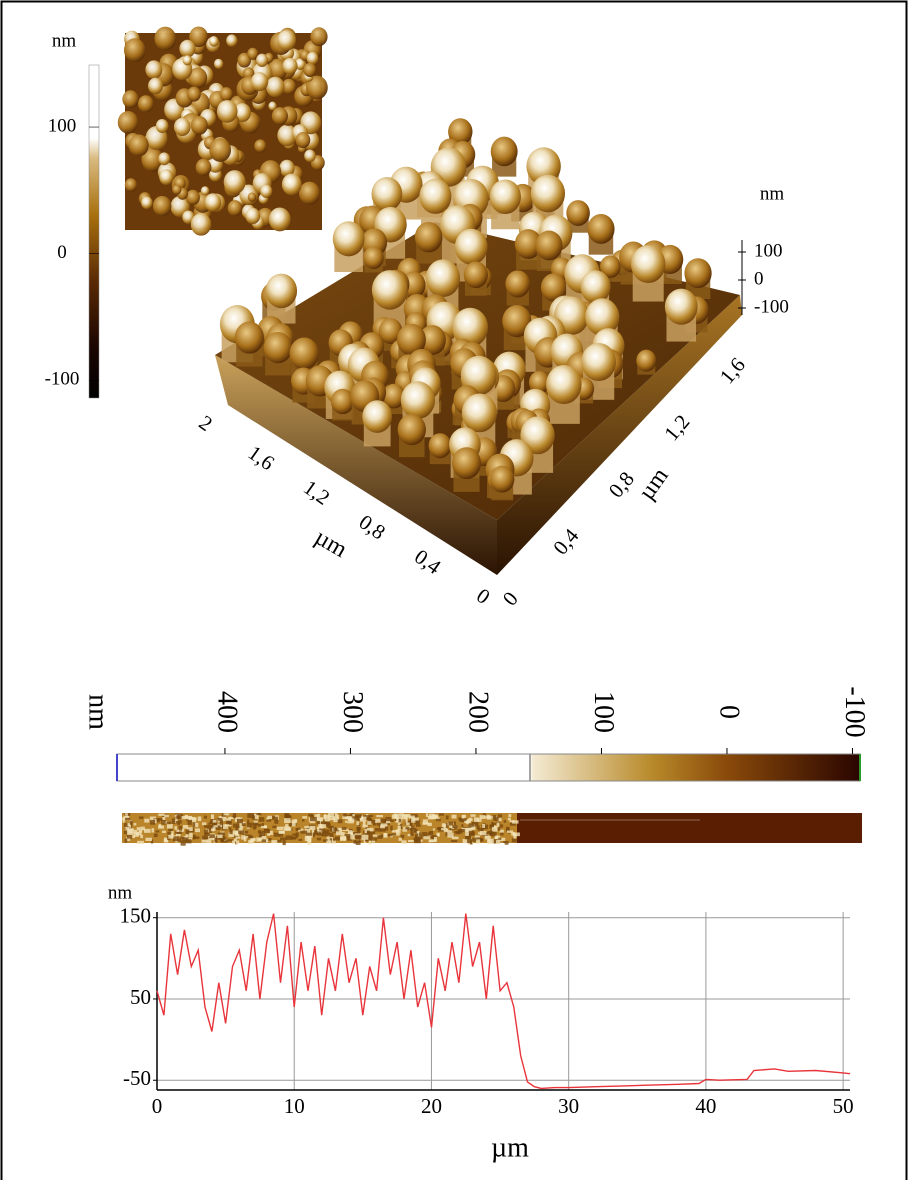 This screenshot has height=1185, width=909. I want to click on y-tick-label: 50, so click(140, 997).